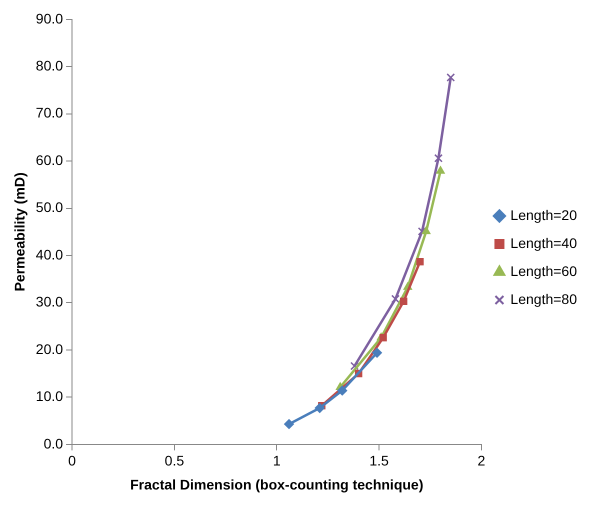  I want to click on x-axis-title: Fractal Dimension (box-counting technique), so click(277, 484).